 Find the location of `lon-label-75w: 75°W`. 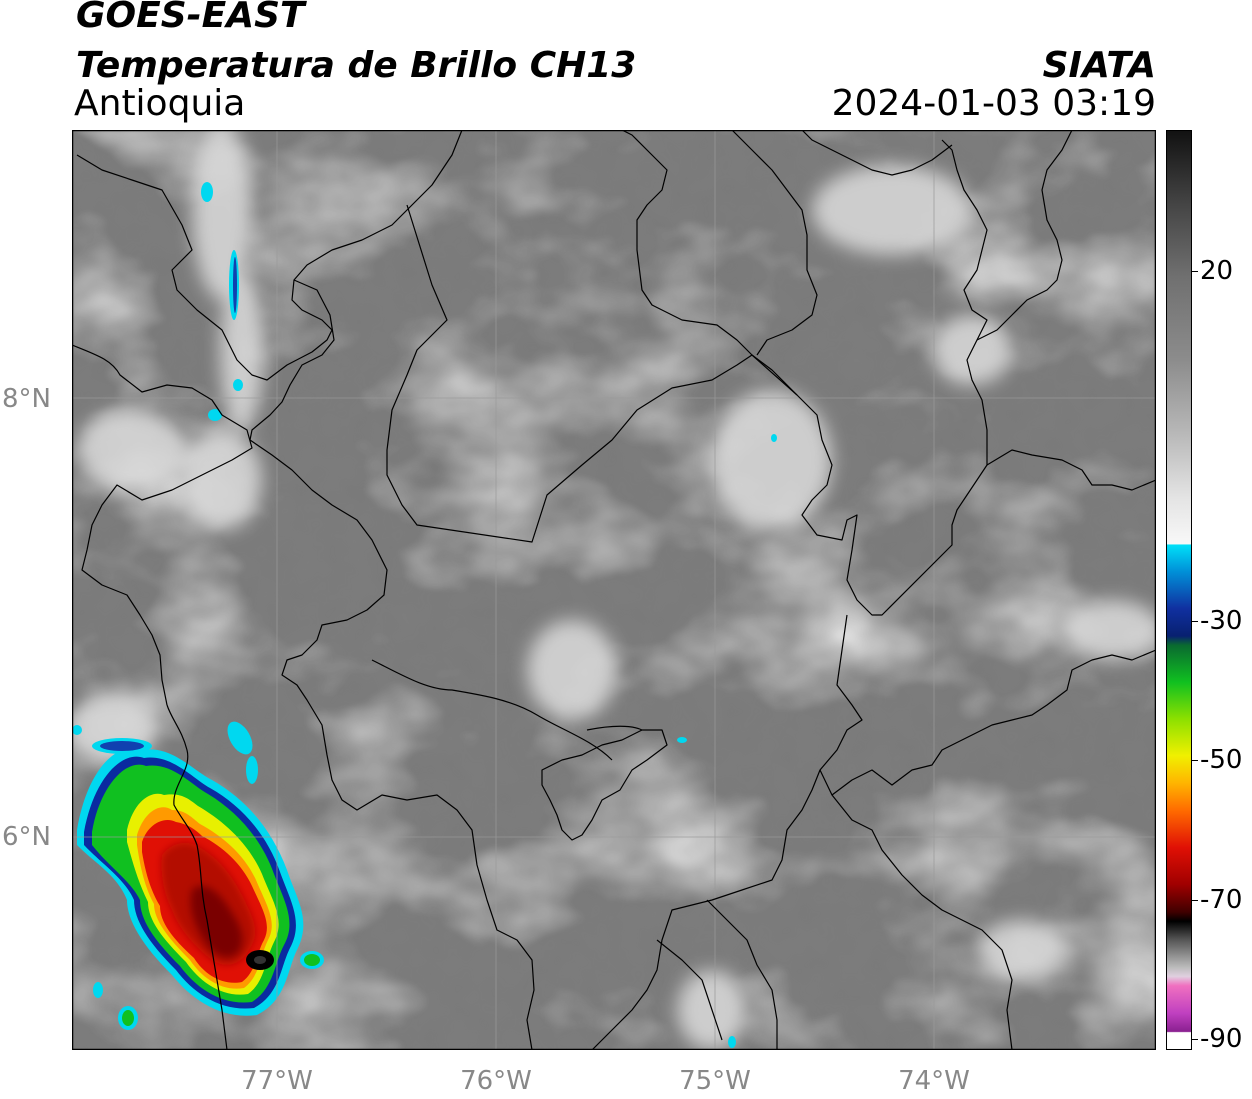

lon-label-75w: 75°W is located at coordinates (715, 1081).